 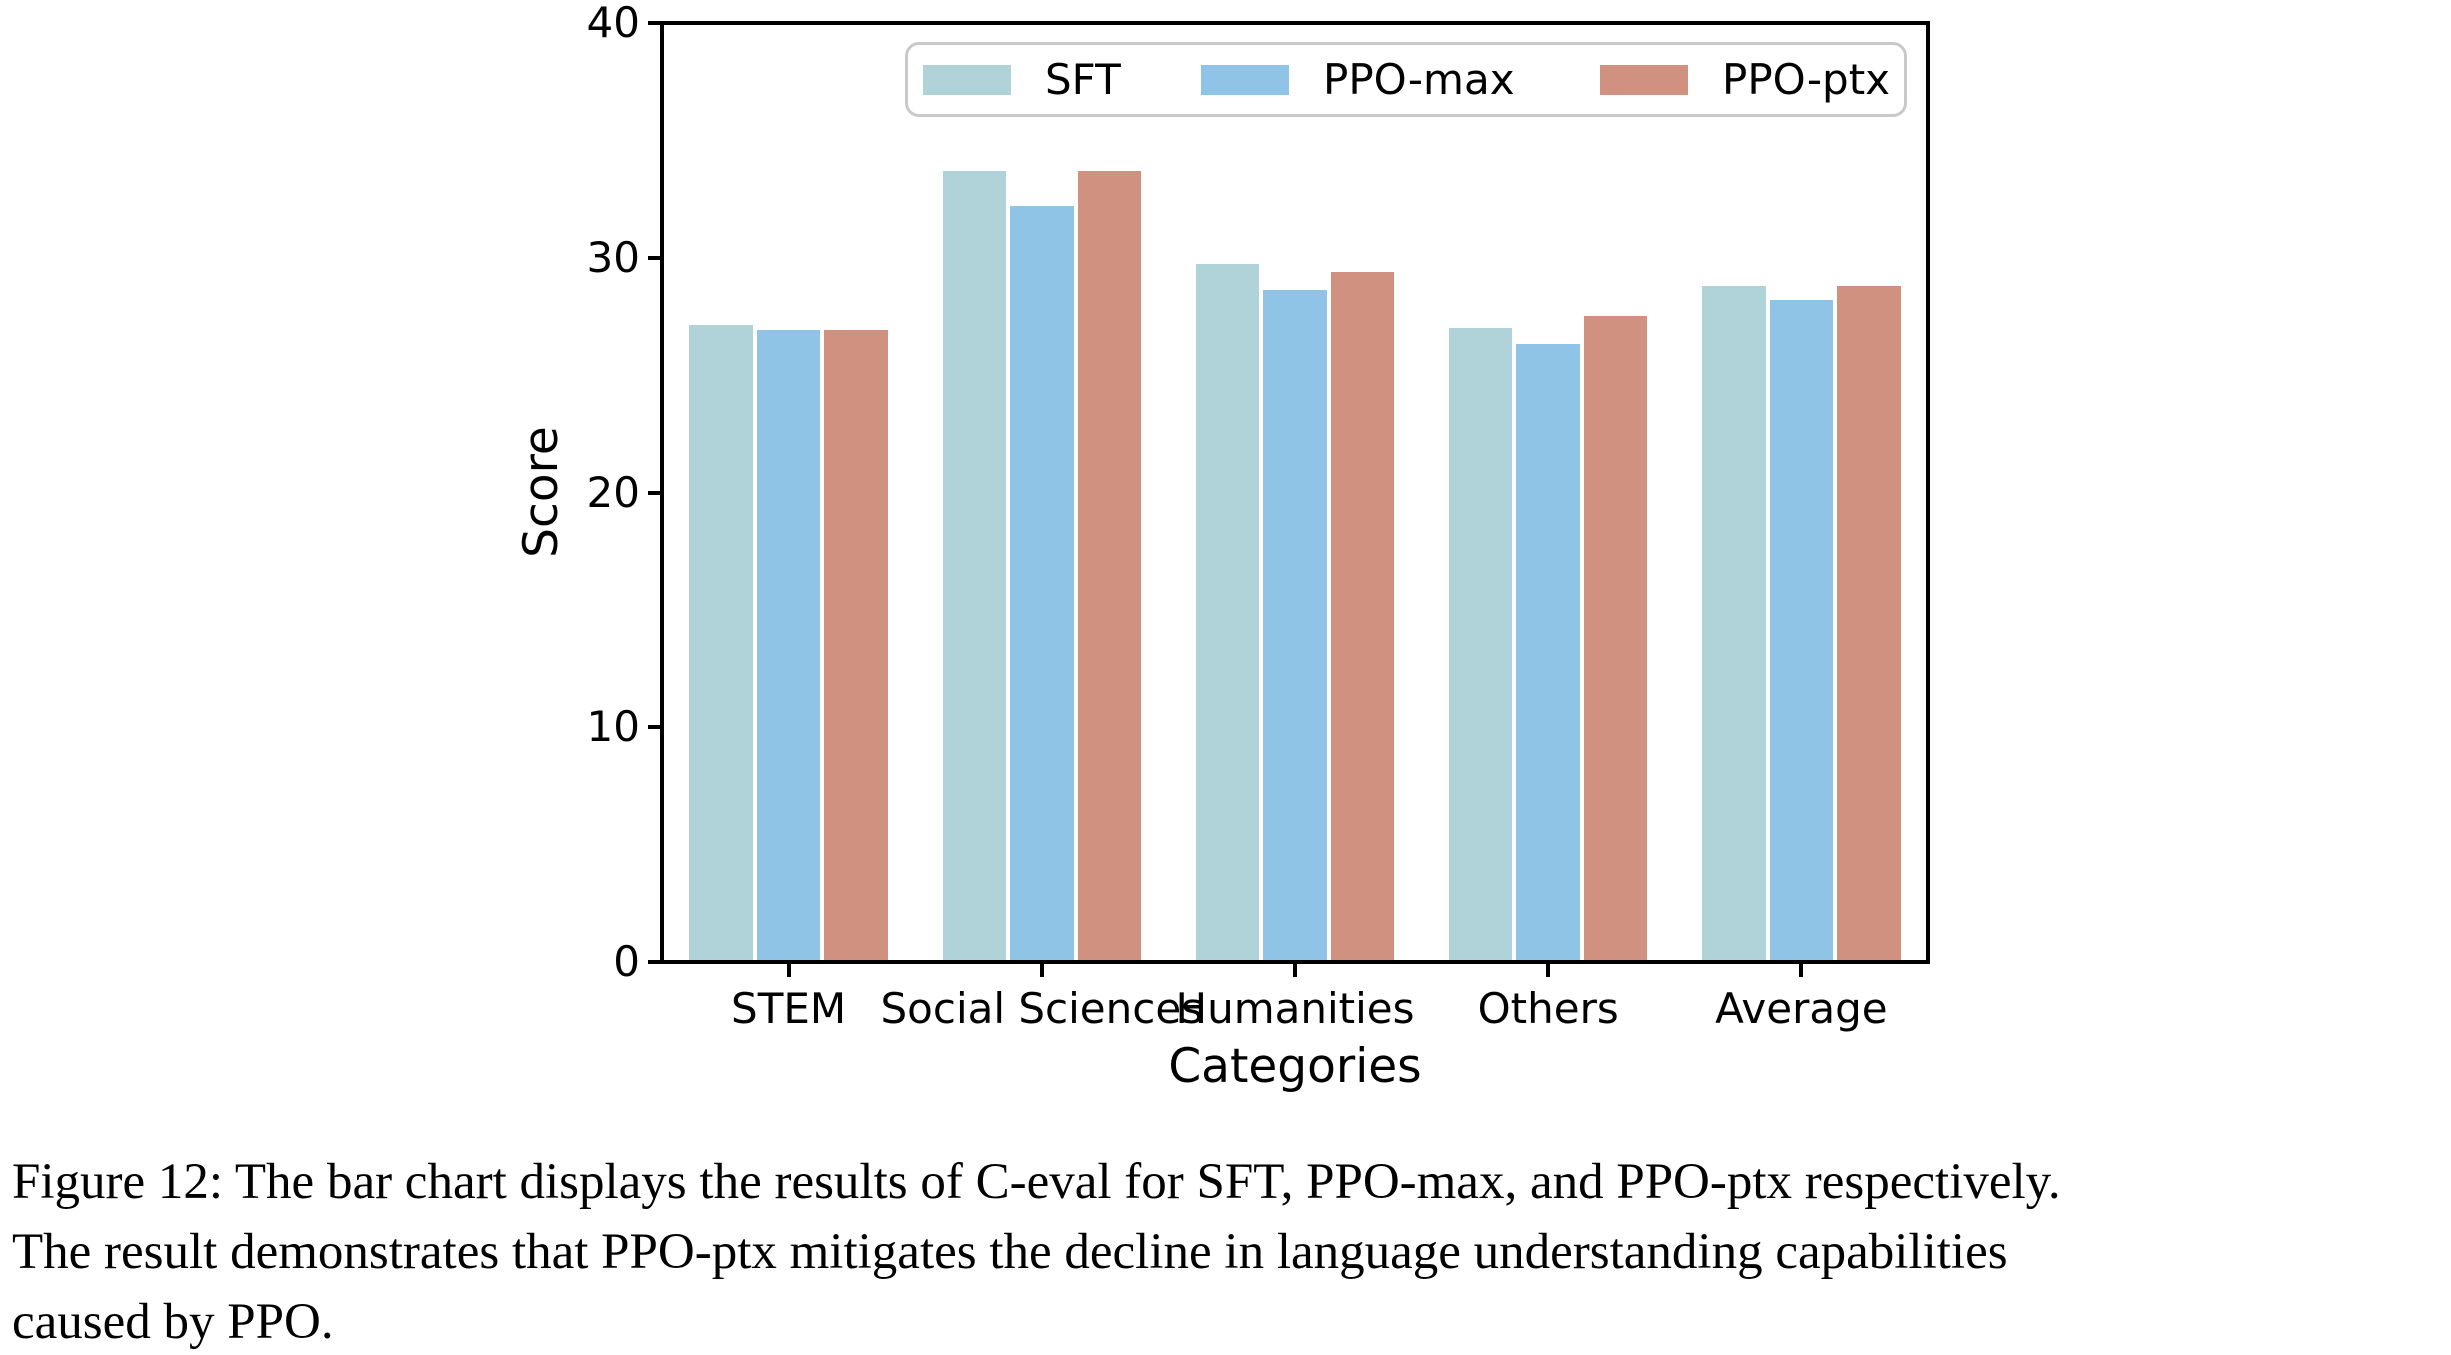 What do you see at coordinates (1419, 79) in the screenshot?
I see `legend-label-ppo-max: PPO-max` at bounding box center [1419, 79].